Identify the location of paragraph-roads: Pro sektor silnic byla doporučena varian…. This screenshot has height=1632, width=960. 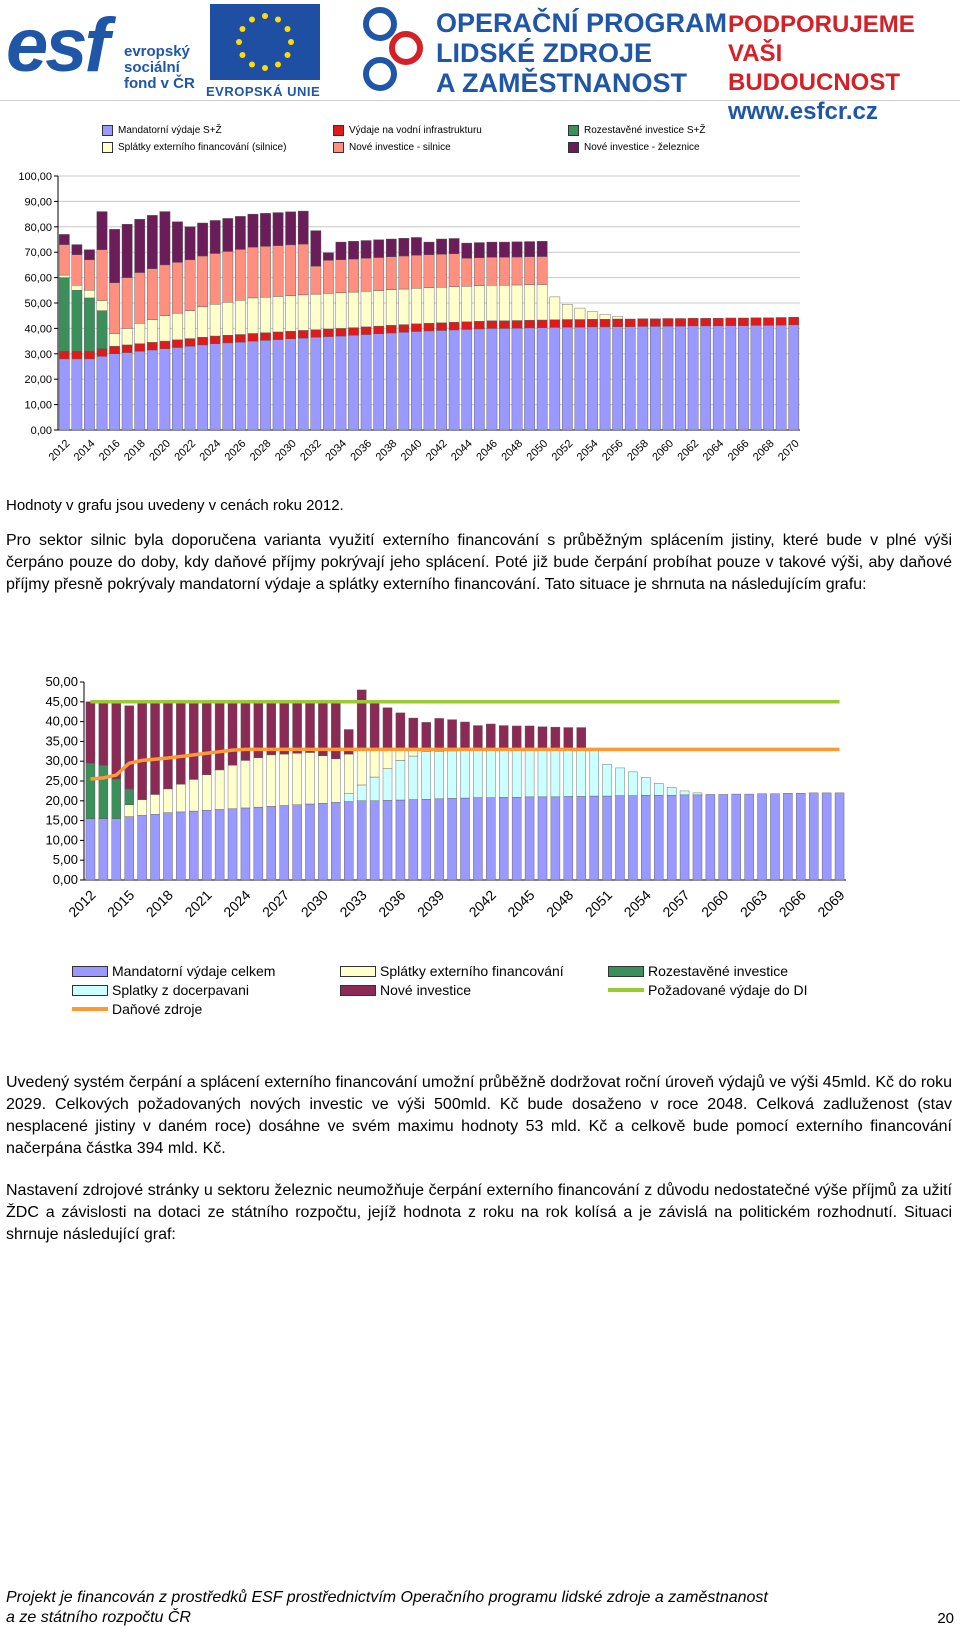
(479, 562).